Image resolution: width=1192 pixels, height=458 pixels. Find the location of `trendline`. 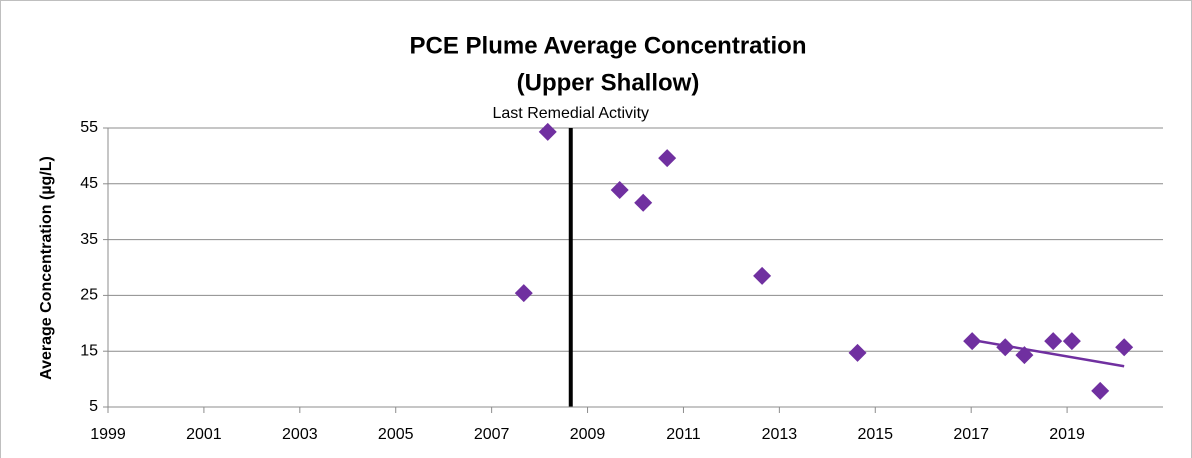

trendline is located at coordinates (1048, 353).